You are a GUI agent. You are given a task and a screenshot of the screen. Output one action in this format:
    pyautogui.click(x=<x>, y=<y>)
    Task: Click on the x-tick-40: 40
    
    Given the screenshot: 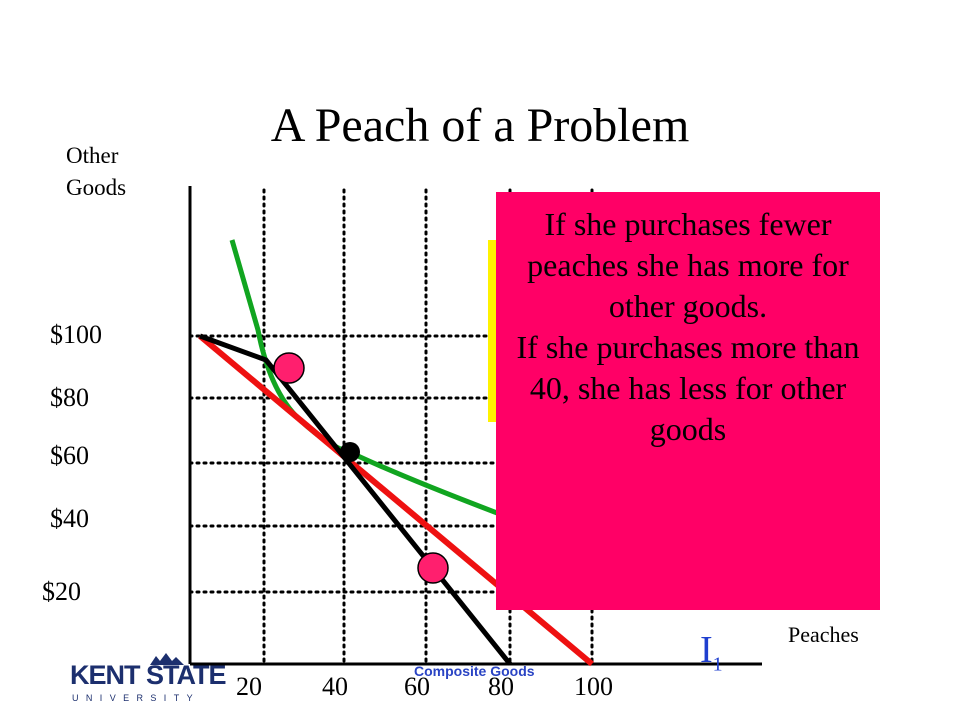 What is the action you would take?
    pyautogui.click(x=335, y=686)
    